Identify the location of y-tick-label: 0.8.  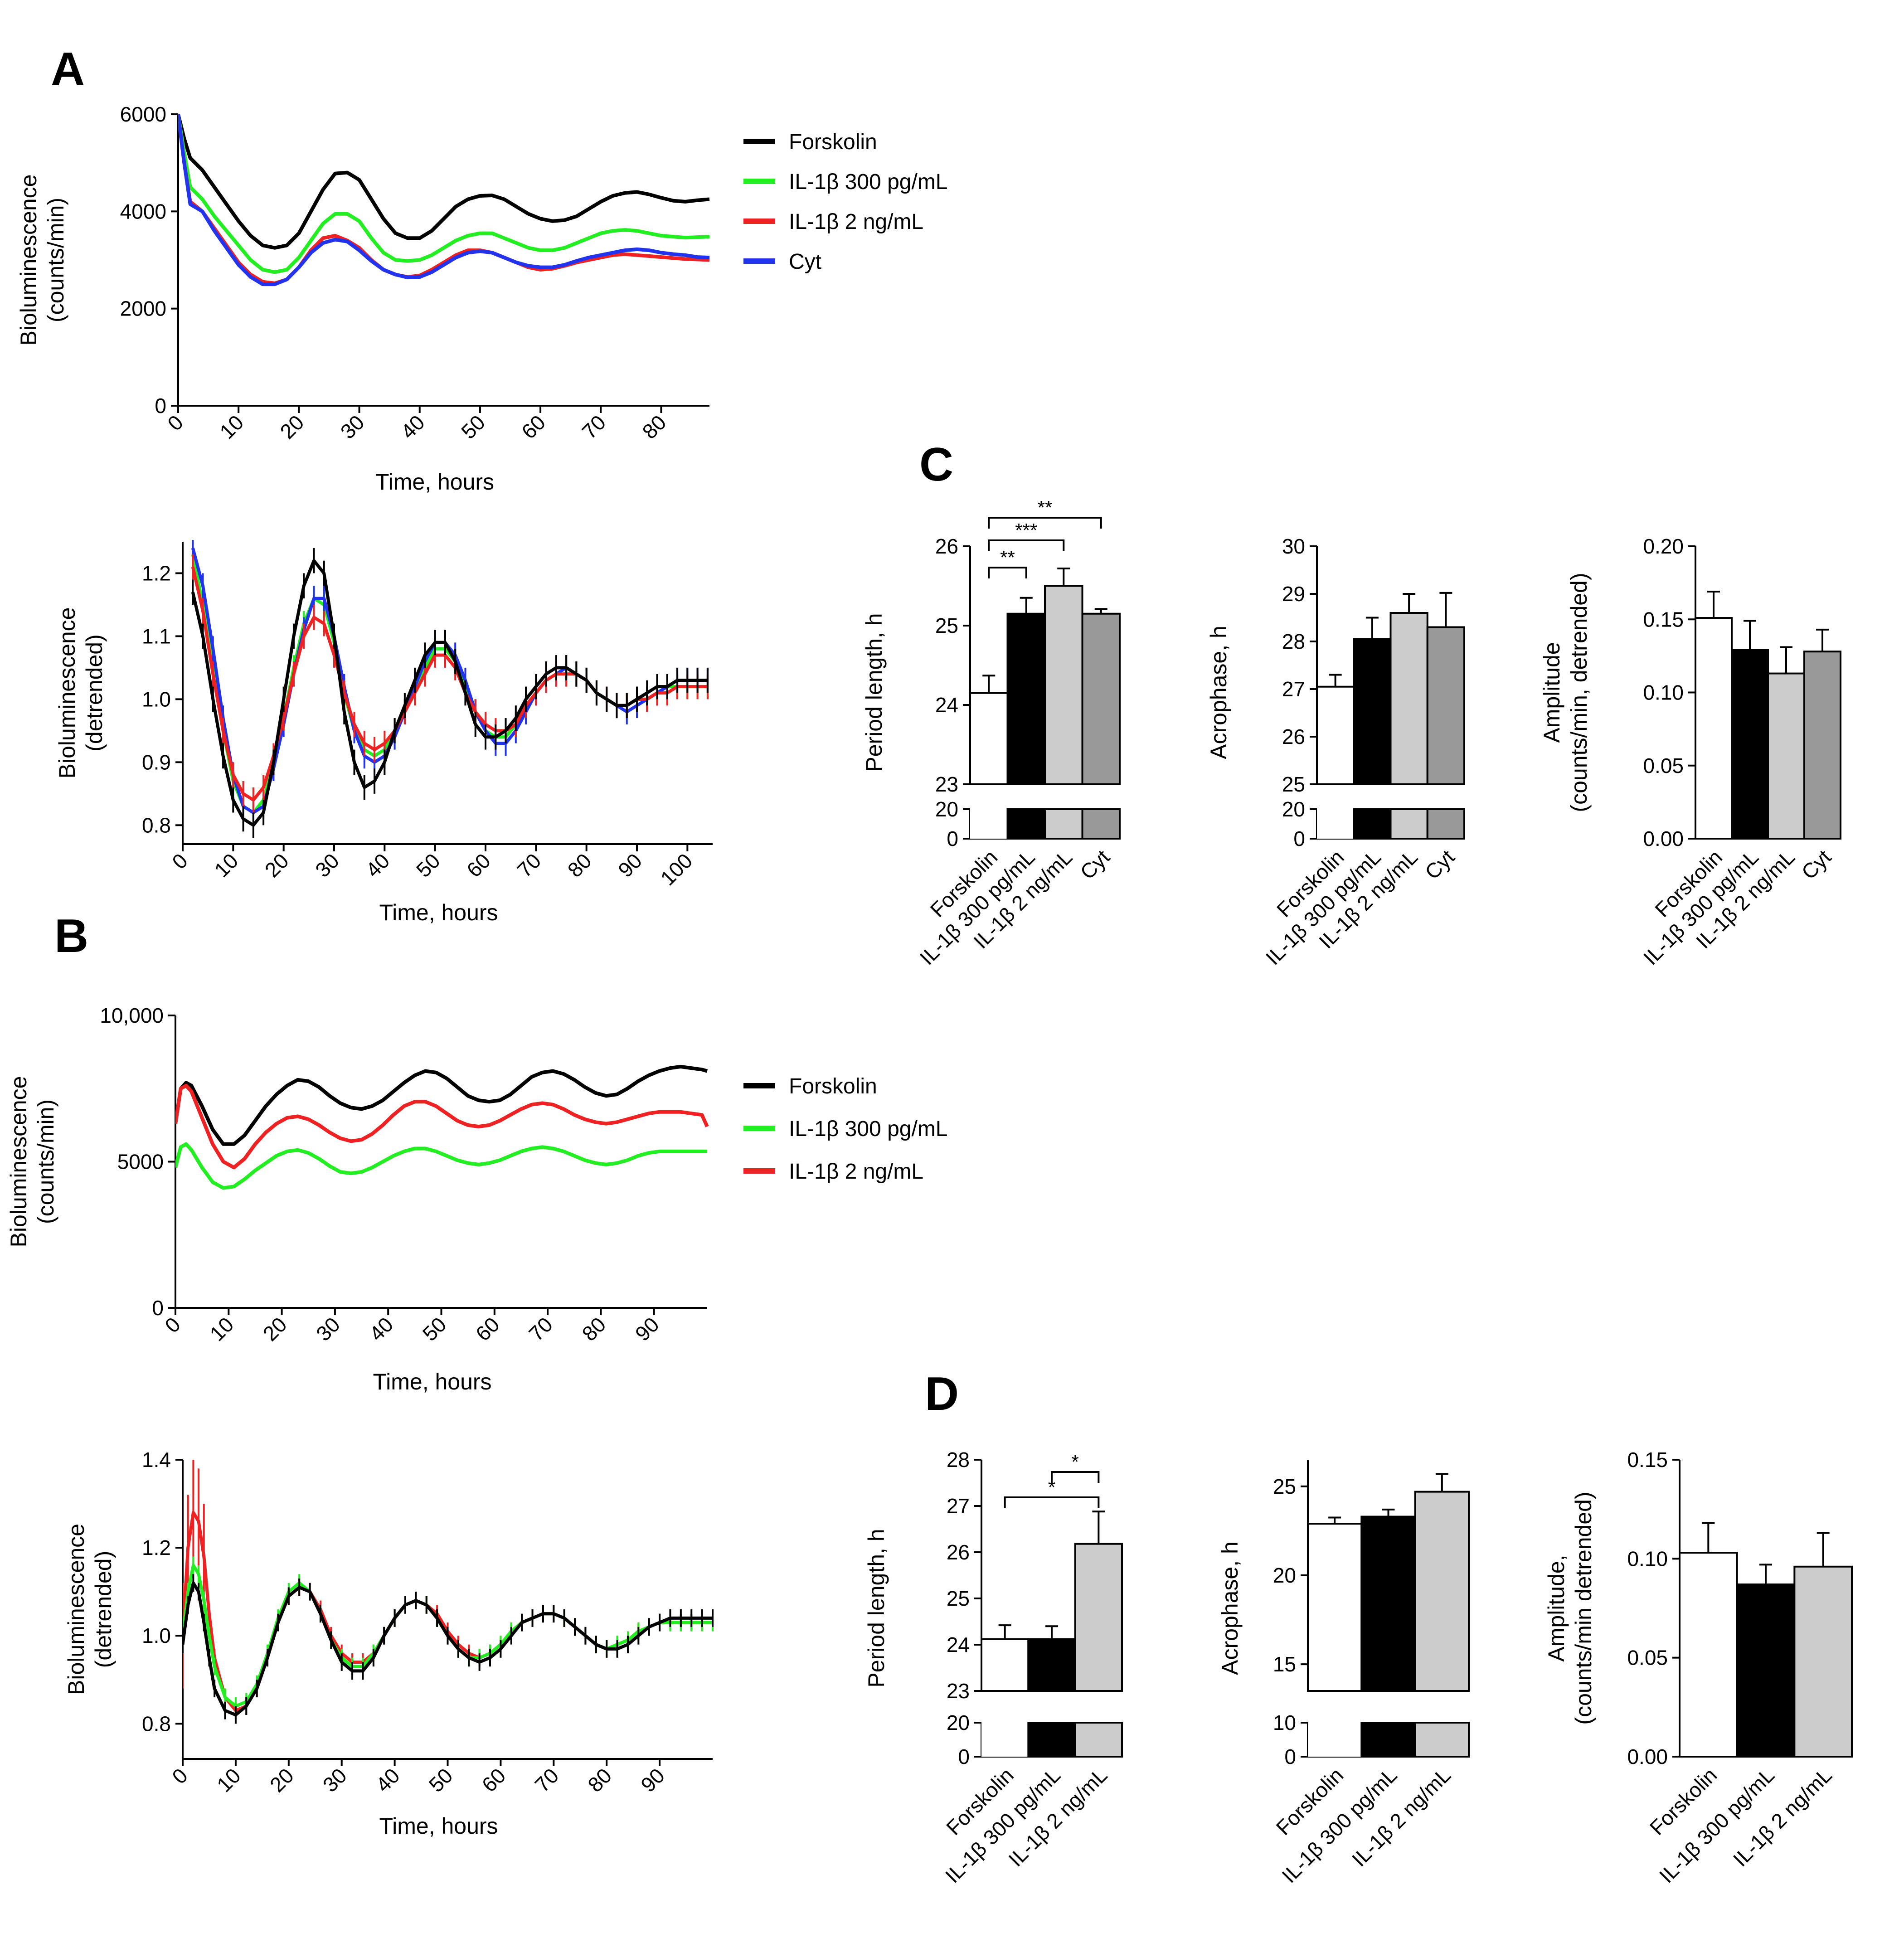
(156, 825).